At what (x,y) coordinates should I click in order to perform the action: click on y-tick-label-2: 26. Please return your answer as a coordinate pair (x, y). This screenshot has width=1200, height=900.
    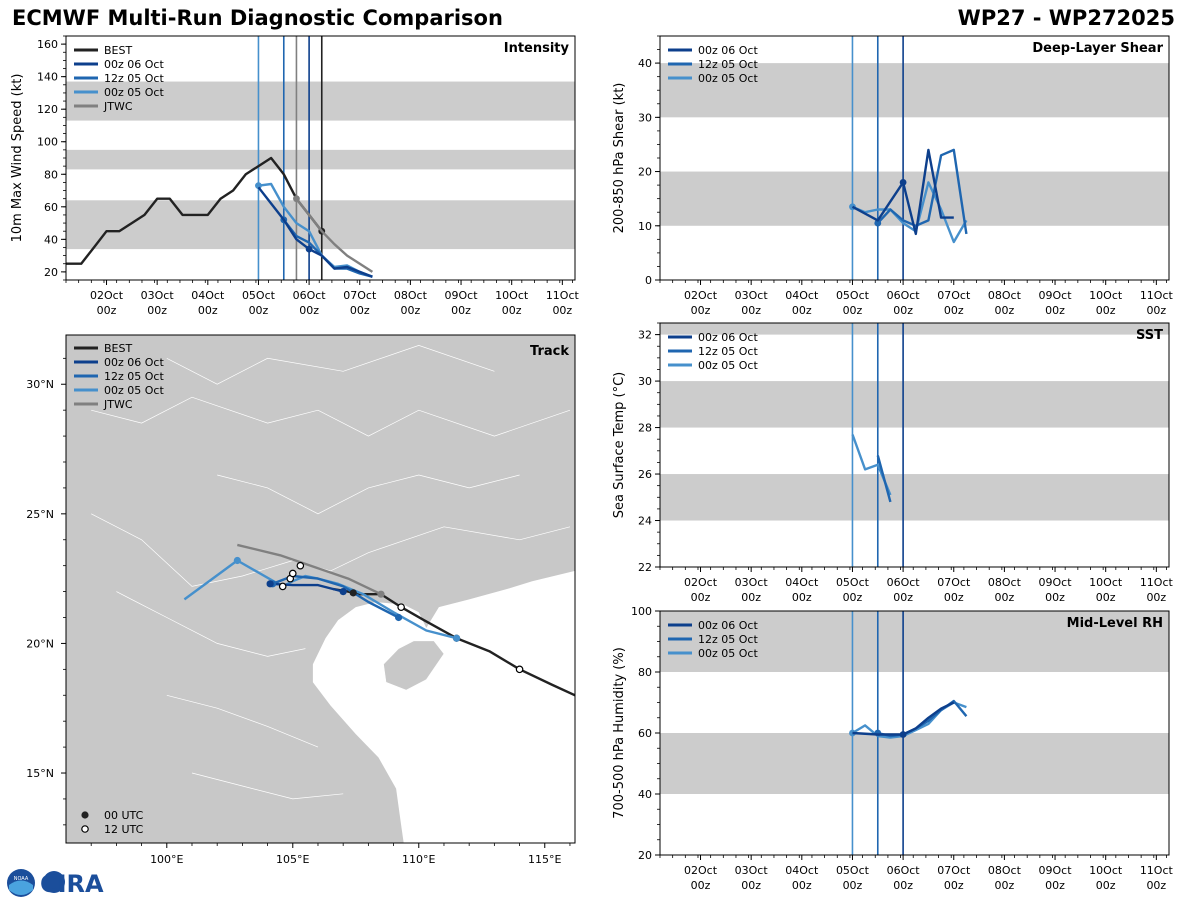
    Looking at the image, I should click on (645, 474).